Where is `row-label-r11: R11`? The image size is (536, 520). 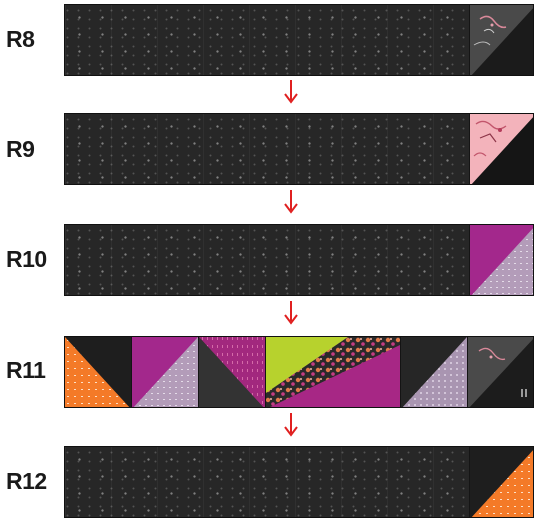 row-label-r11: R11 is located at coordinates (26, 370).